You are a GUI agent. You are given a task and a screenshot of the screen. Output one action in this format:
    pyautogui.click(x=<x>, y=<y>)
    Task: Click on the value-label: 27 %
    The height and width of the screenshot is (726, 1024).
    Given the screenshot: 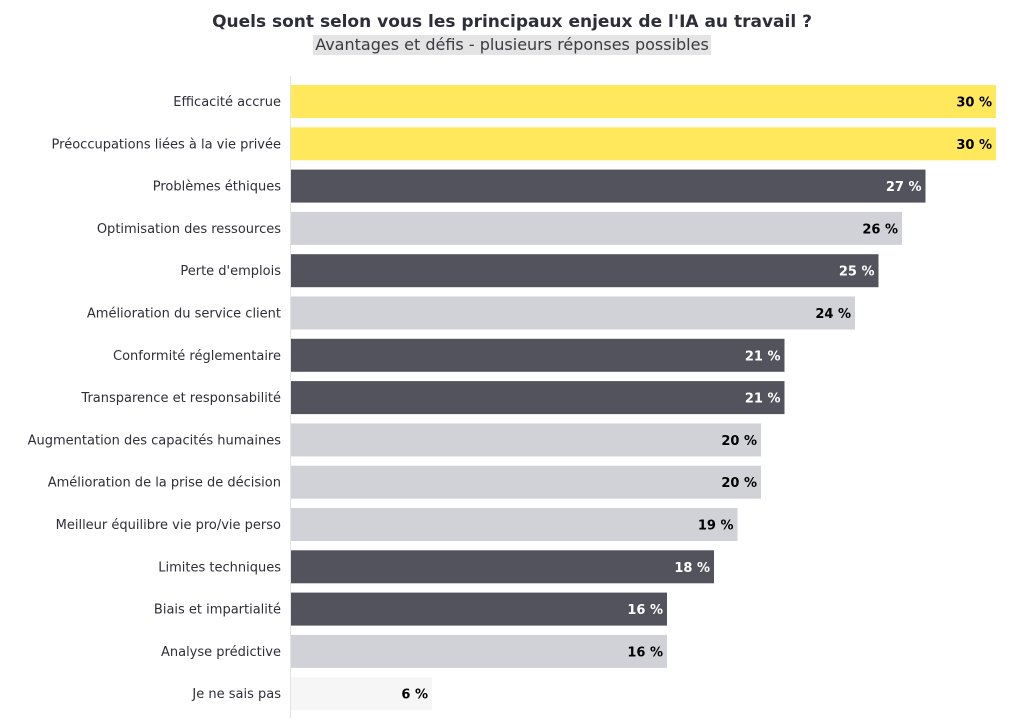 What is the action you would take?
    pyautogui.click(x=904, y=187)
    